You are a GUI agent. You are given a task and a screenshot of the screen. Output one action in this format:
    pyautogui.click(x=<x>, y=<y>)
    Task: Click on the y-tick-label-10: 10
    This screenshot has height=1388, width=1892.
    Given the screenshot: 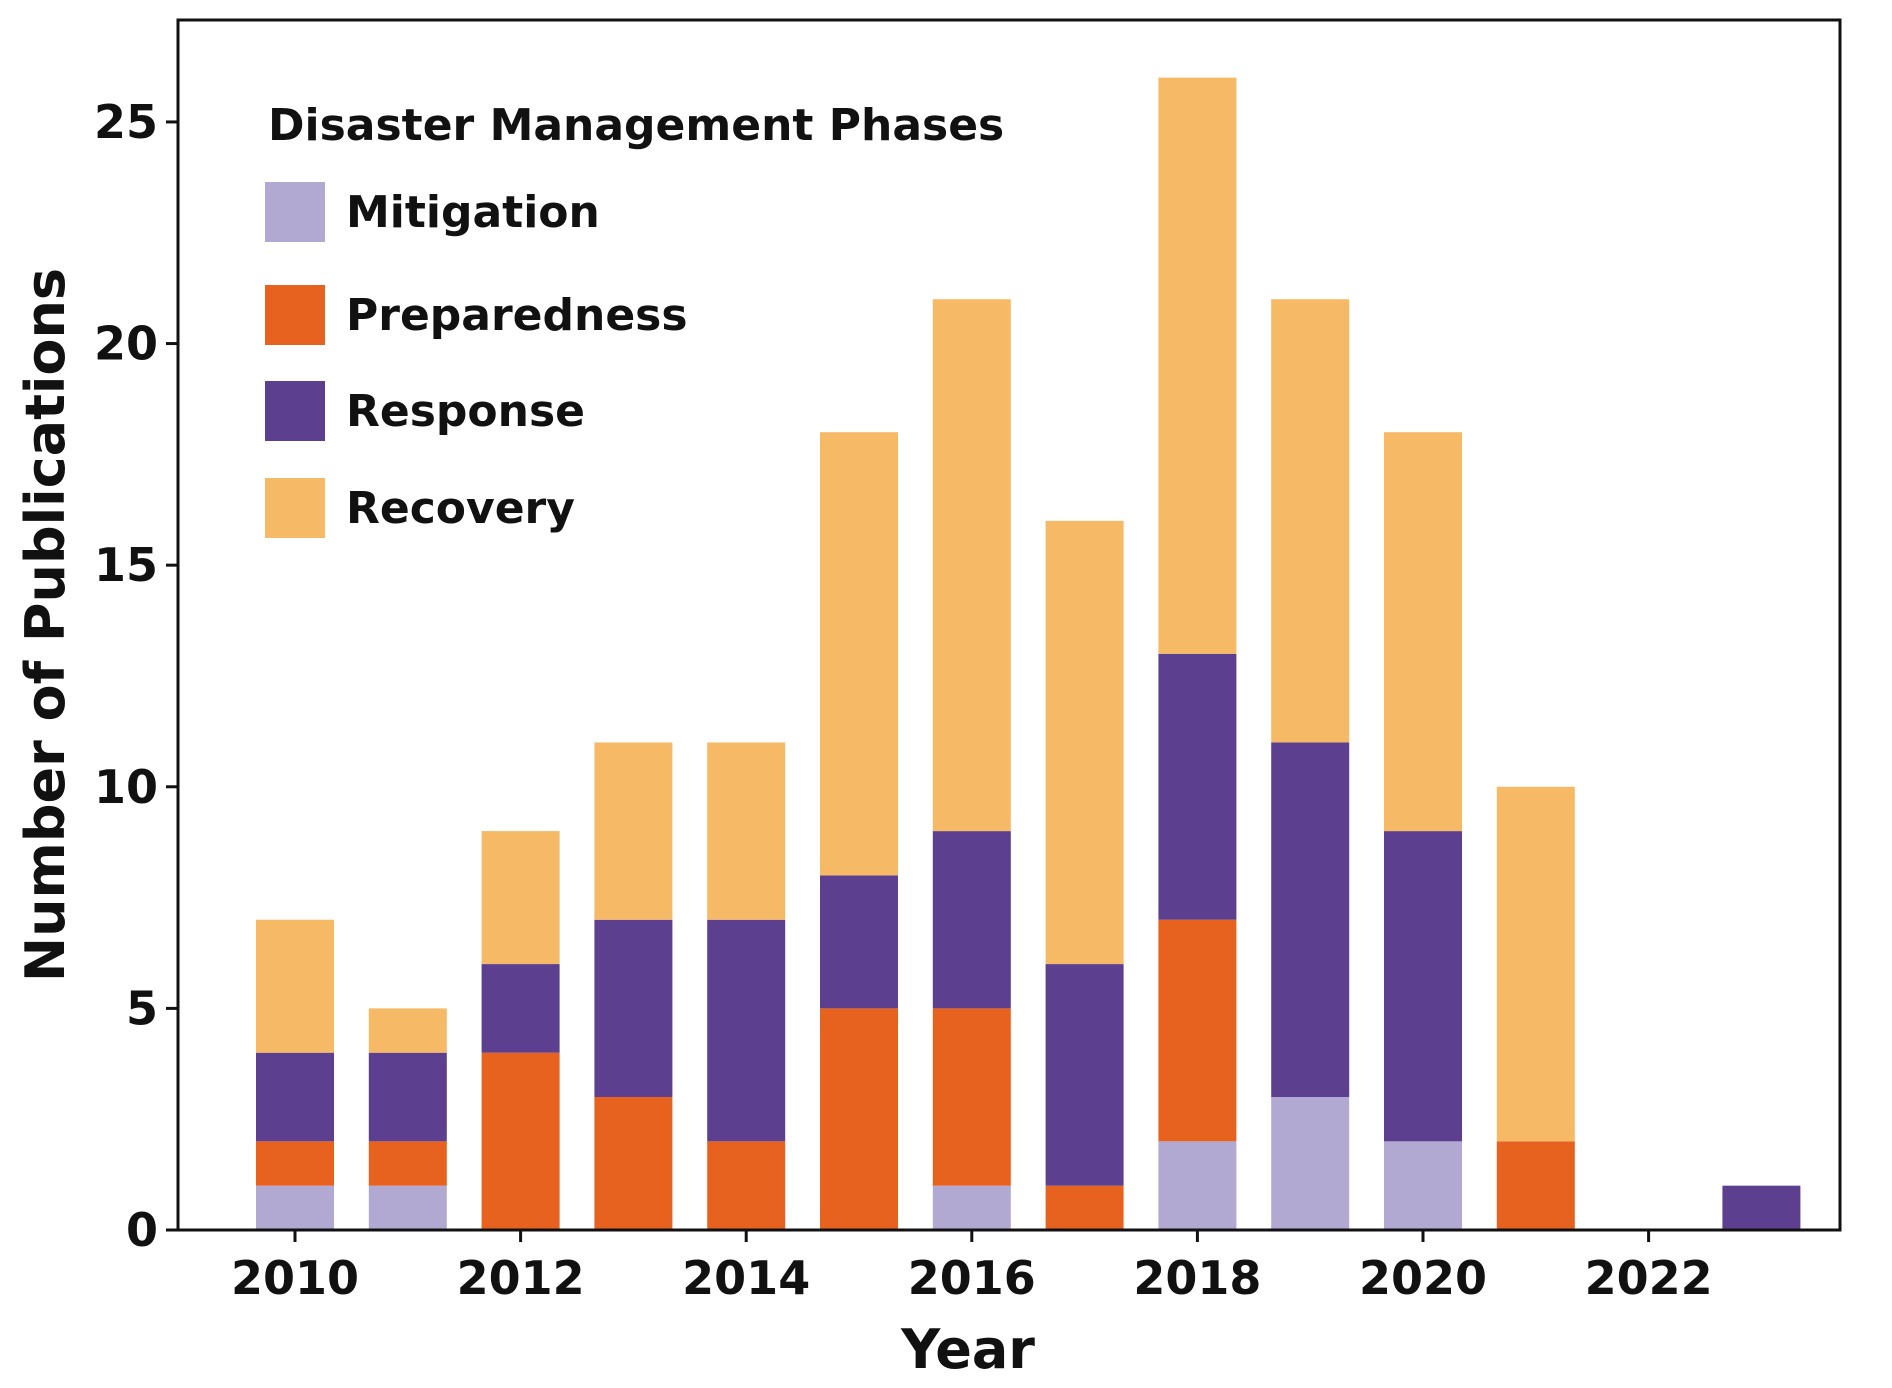 What is the action you would take?
    pyautogui.click(x=126, y=787)
    